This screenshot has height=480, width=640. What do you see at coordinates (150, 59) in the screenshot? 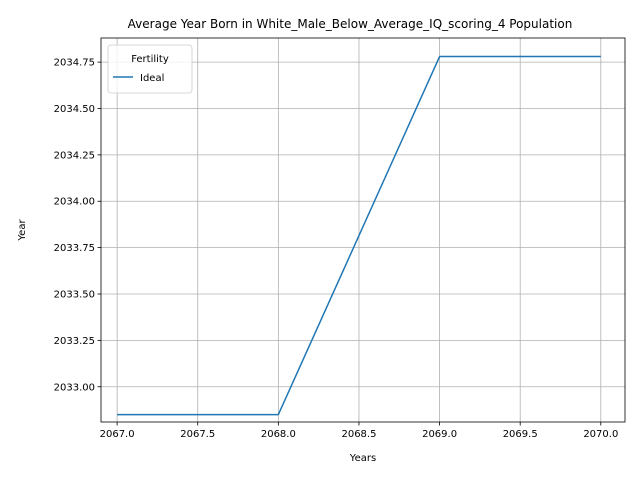
I see `legend-title: Fertility` at bounding box center [150, 59].